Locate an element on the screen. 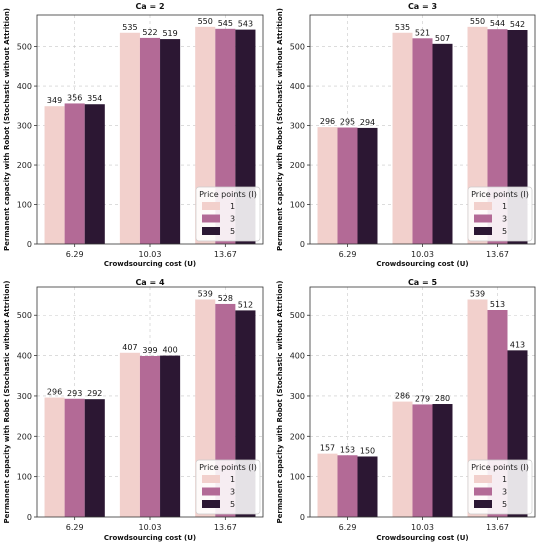  bar-value-label: 519 is located at coordinates (169, 33).